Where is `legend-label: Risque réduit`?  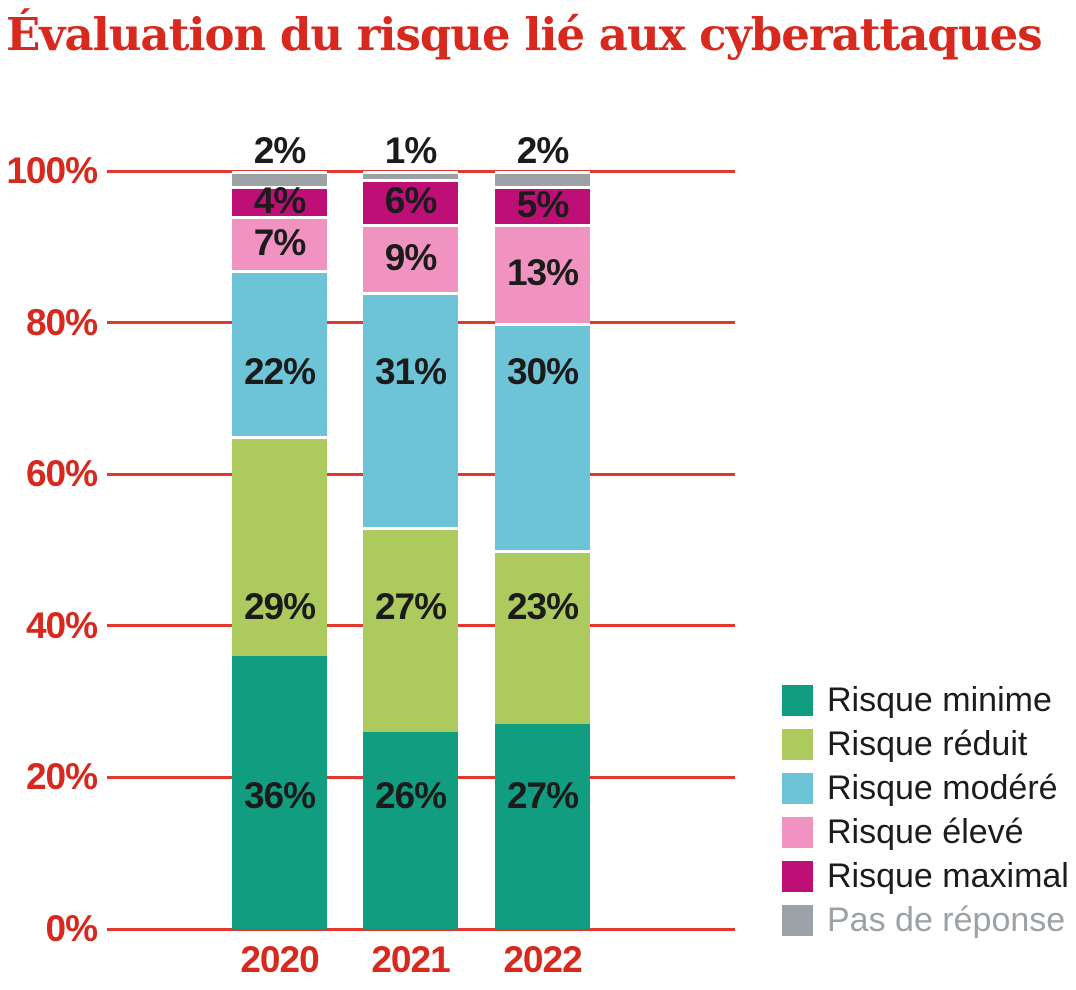
legend-label: Risque réduit is located at coordinates (927, 744).